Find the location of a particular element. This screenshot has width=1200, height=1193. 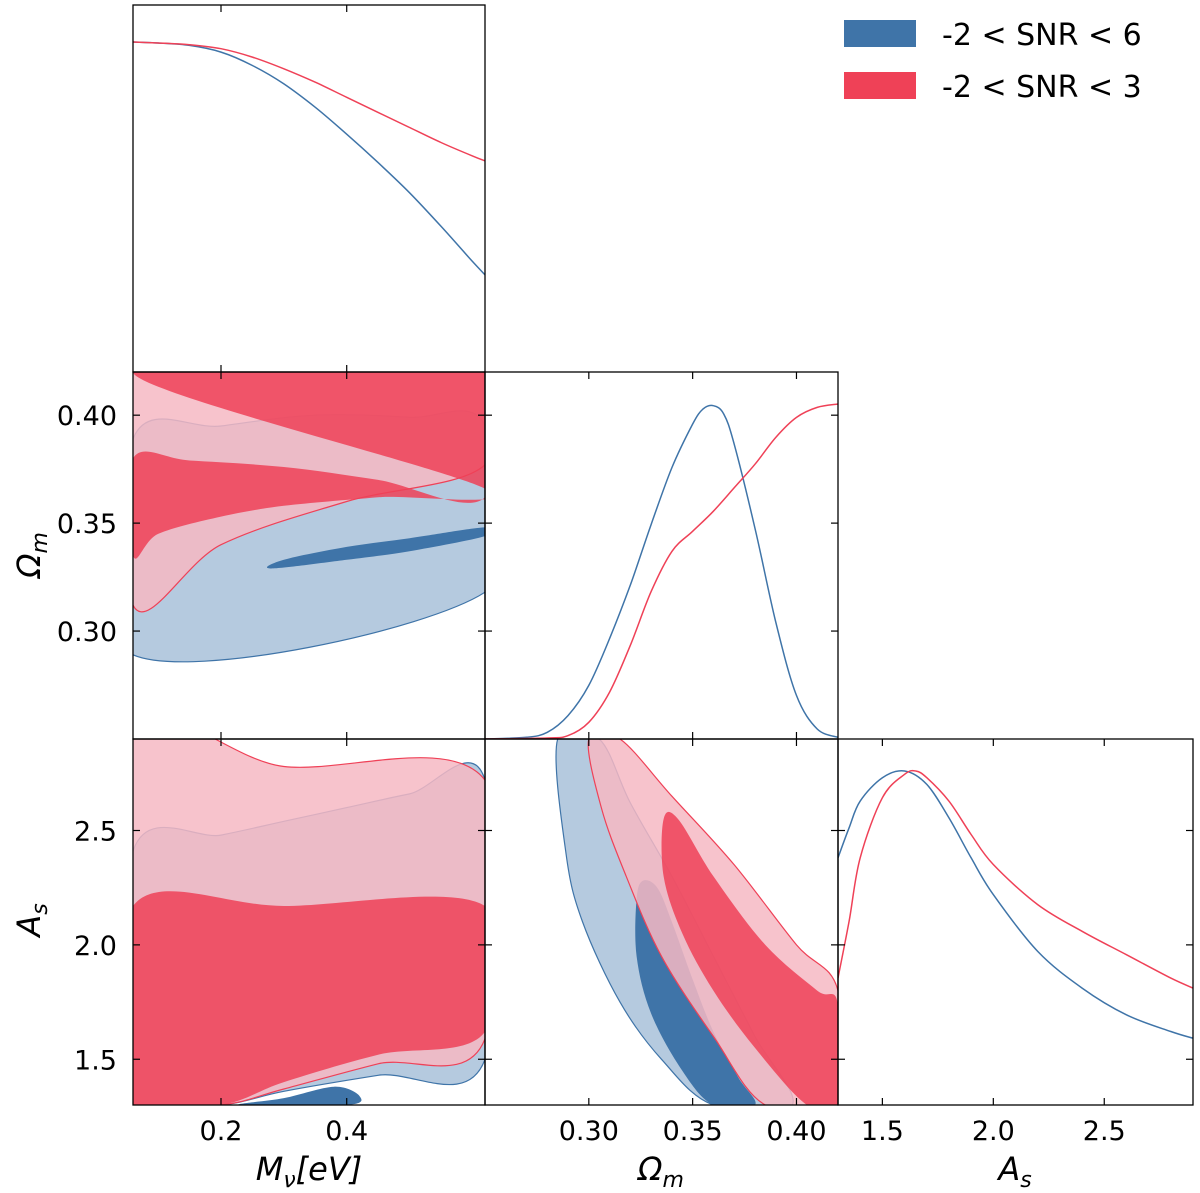

y-axis-label-omega-m: Ωm is located at coordinates (31, 556).